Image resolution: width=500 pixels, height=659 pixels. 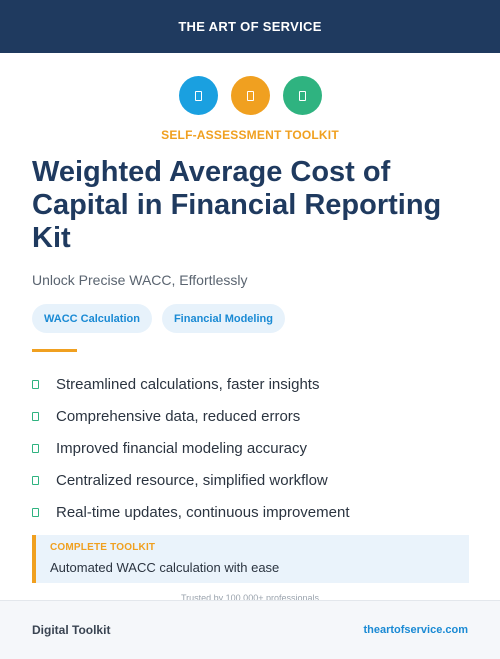 What do you see at coordinates (158, 318) in the screenshot?
I see `tag-list: WACC Calculation Financial Modeling` at bounding box center [158, 318].